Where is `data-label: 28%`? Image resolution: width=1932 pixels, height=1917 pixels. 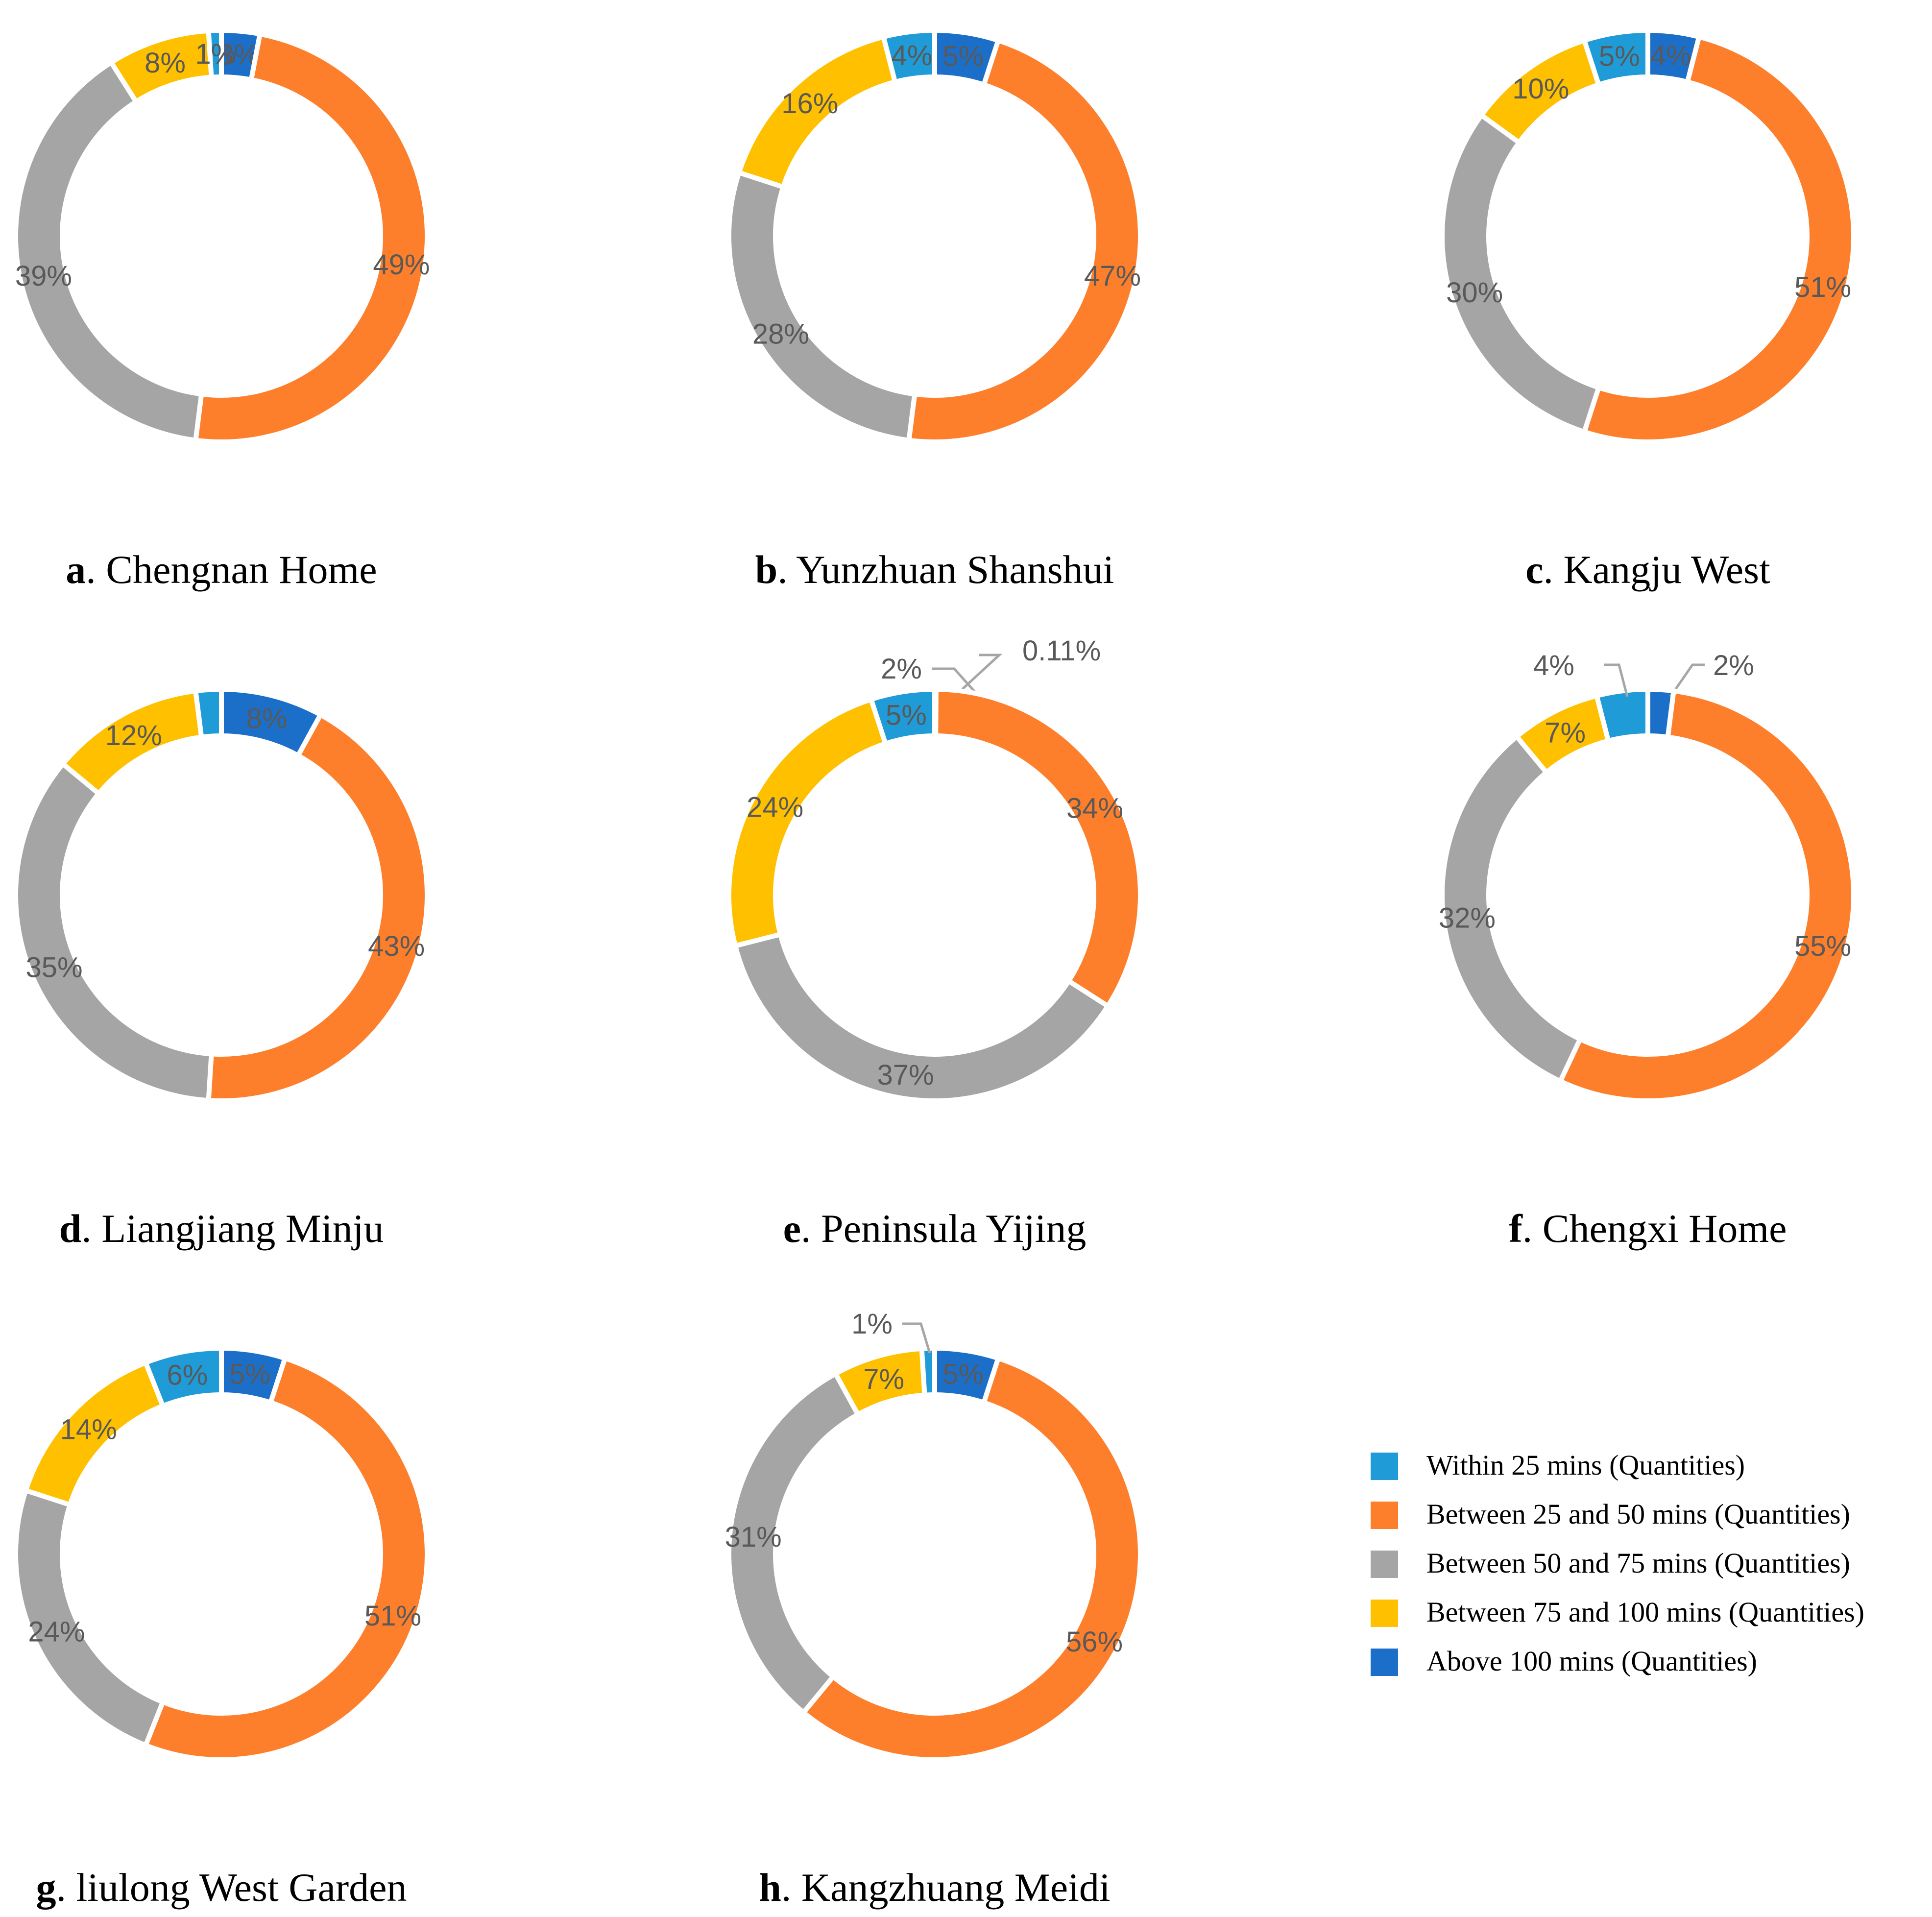 data-label: 28% is located at coordinates (780, 334).